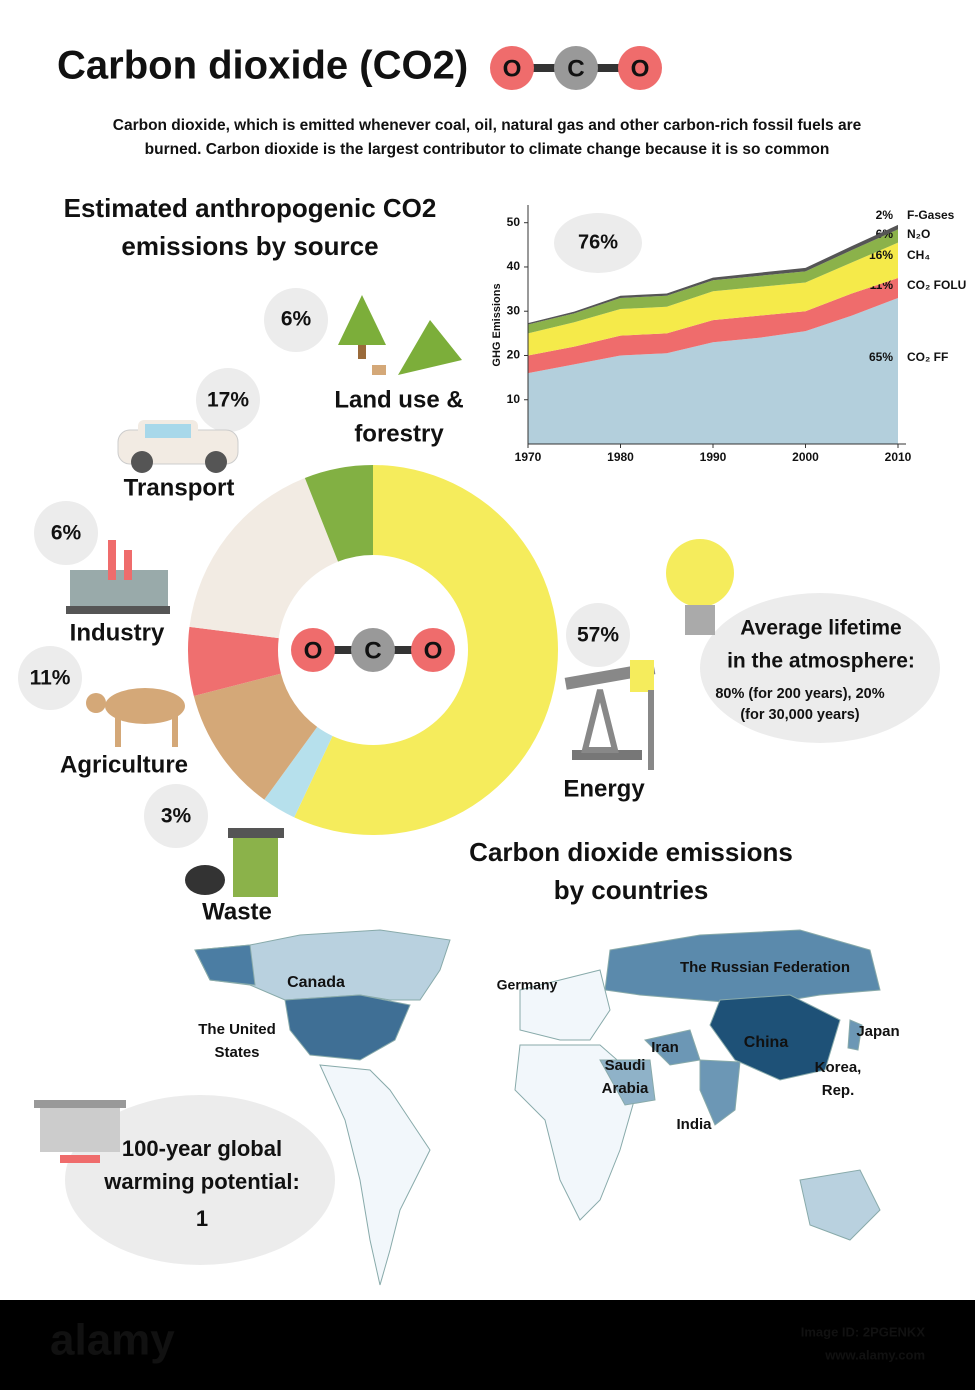 The image size is (975, 1395). Describe the element at coordinates (117, 632) in the screenshot. I see `category-label: Industry` at that location.